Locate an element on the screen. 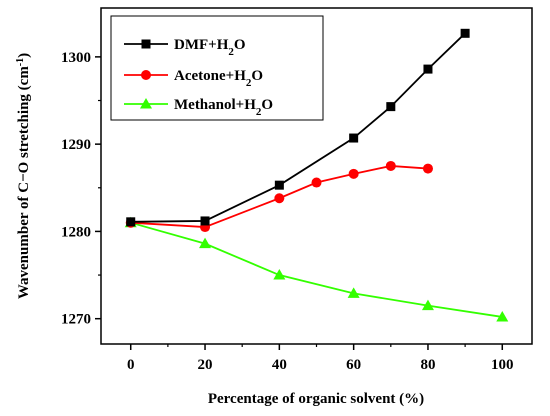 The height and width of the screenshot is (416, 550). legend-label-main: Acetone+H is located at coordinates (210, 76).